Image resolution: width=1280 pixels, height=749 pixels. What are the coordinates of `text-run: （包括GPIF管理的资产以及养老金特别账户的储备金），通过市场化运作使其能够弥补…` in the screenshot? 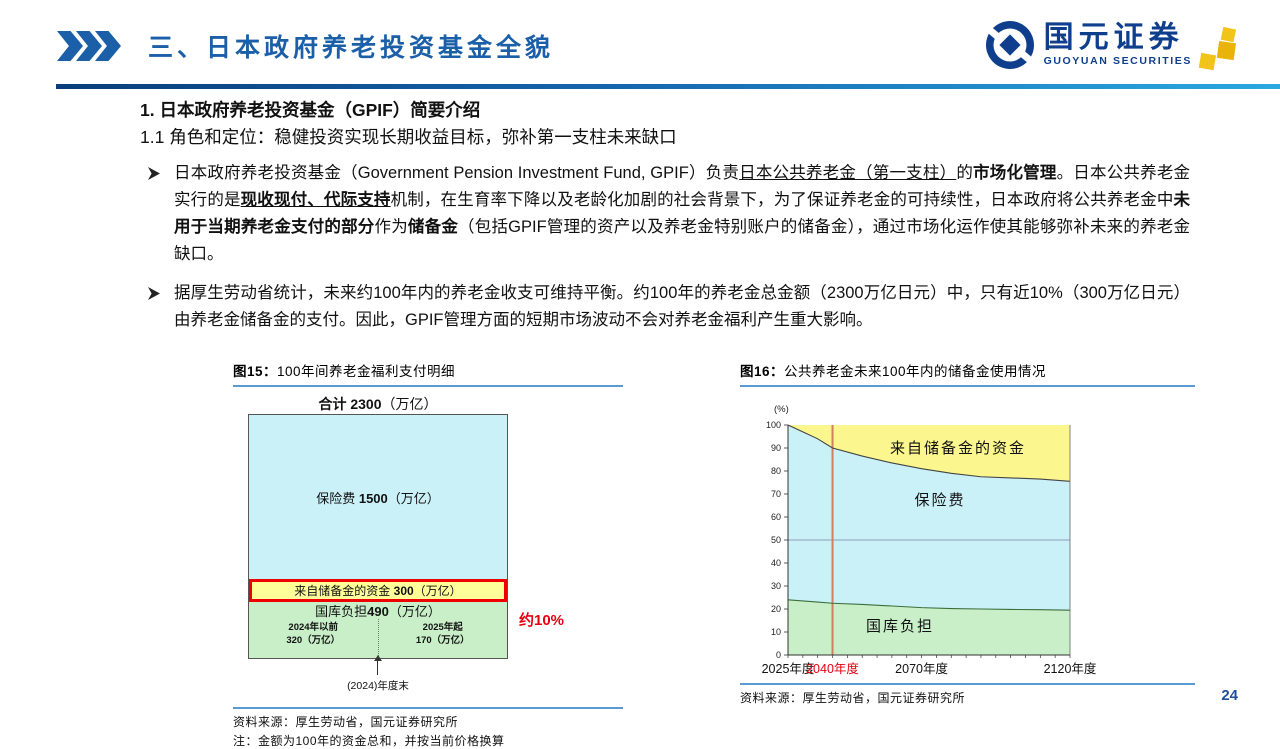 It's located at (682, 240).